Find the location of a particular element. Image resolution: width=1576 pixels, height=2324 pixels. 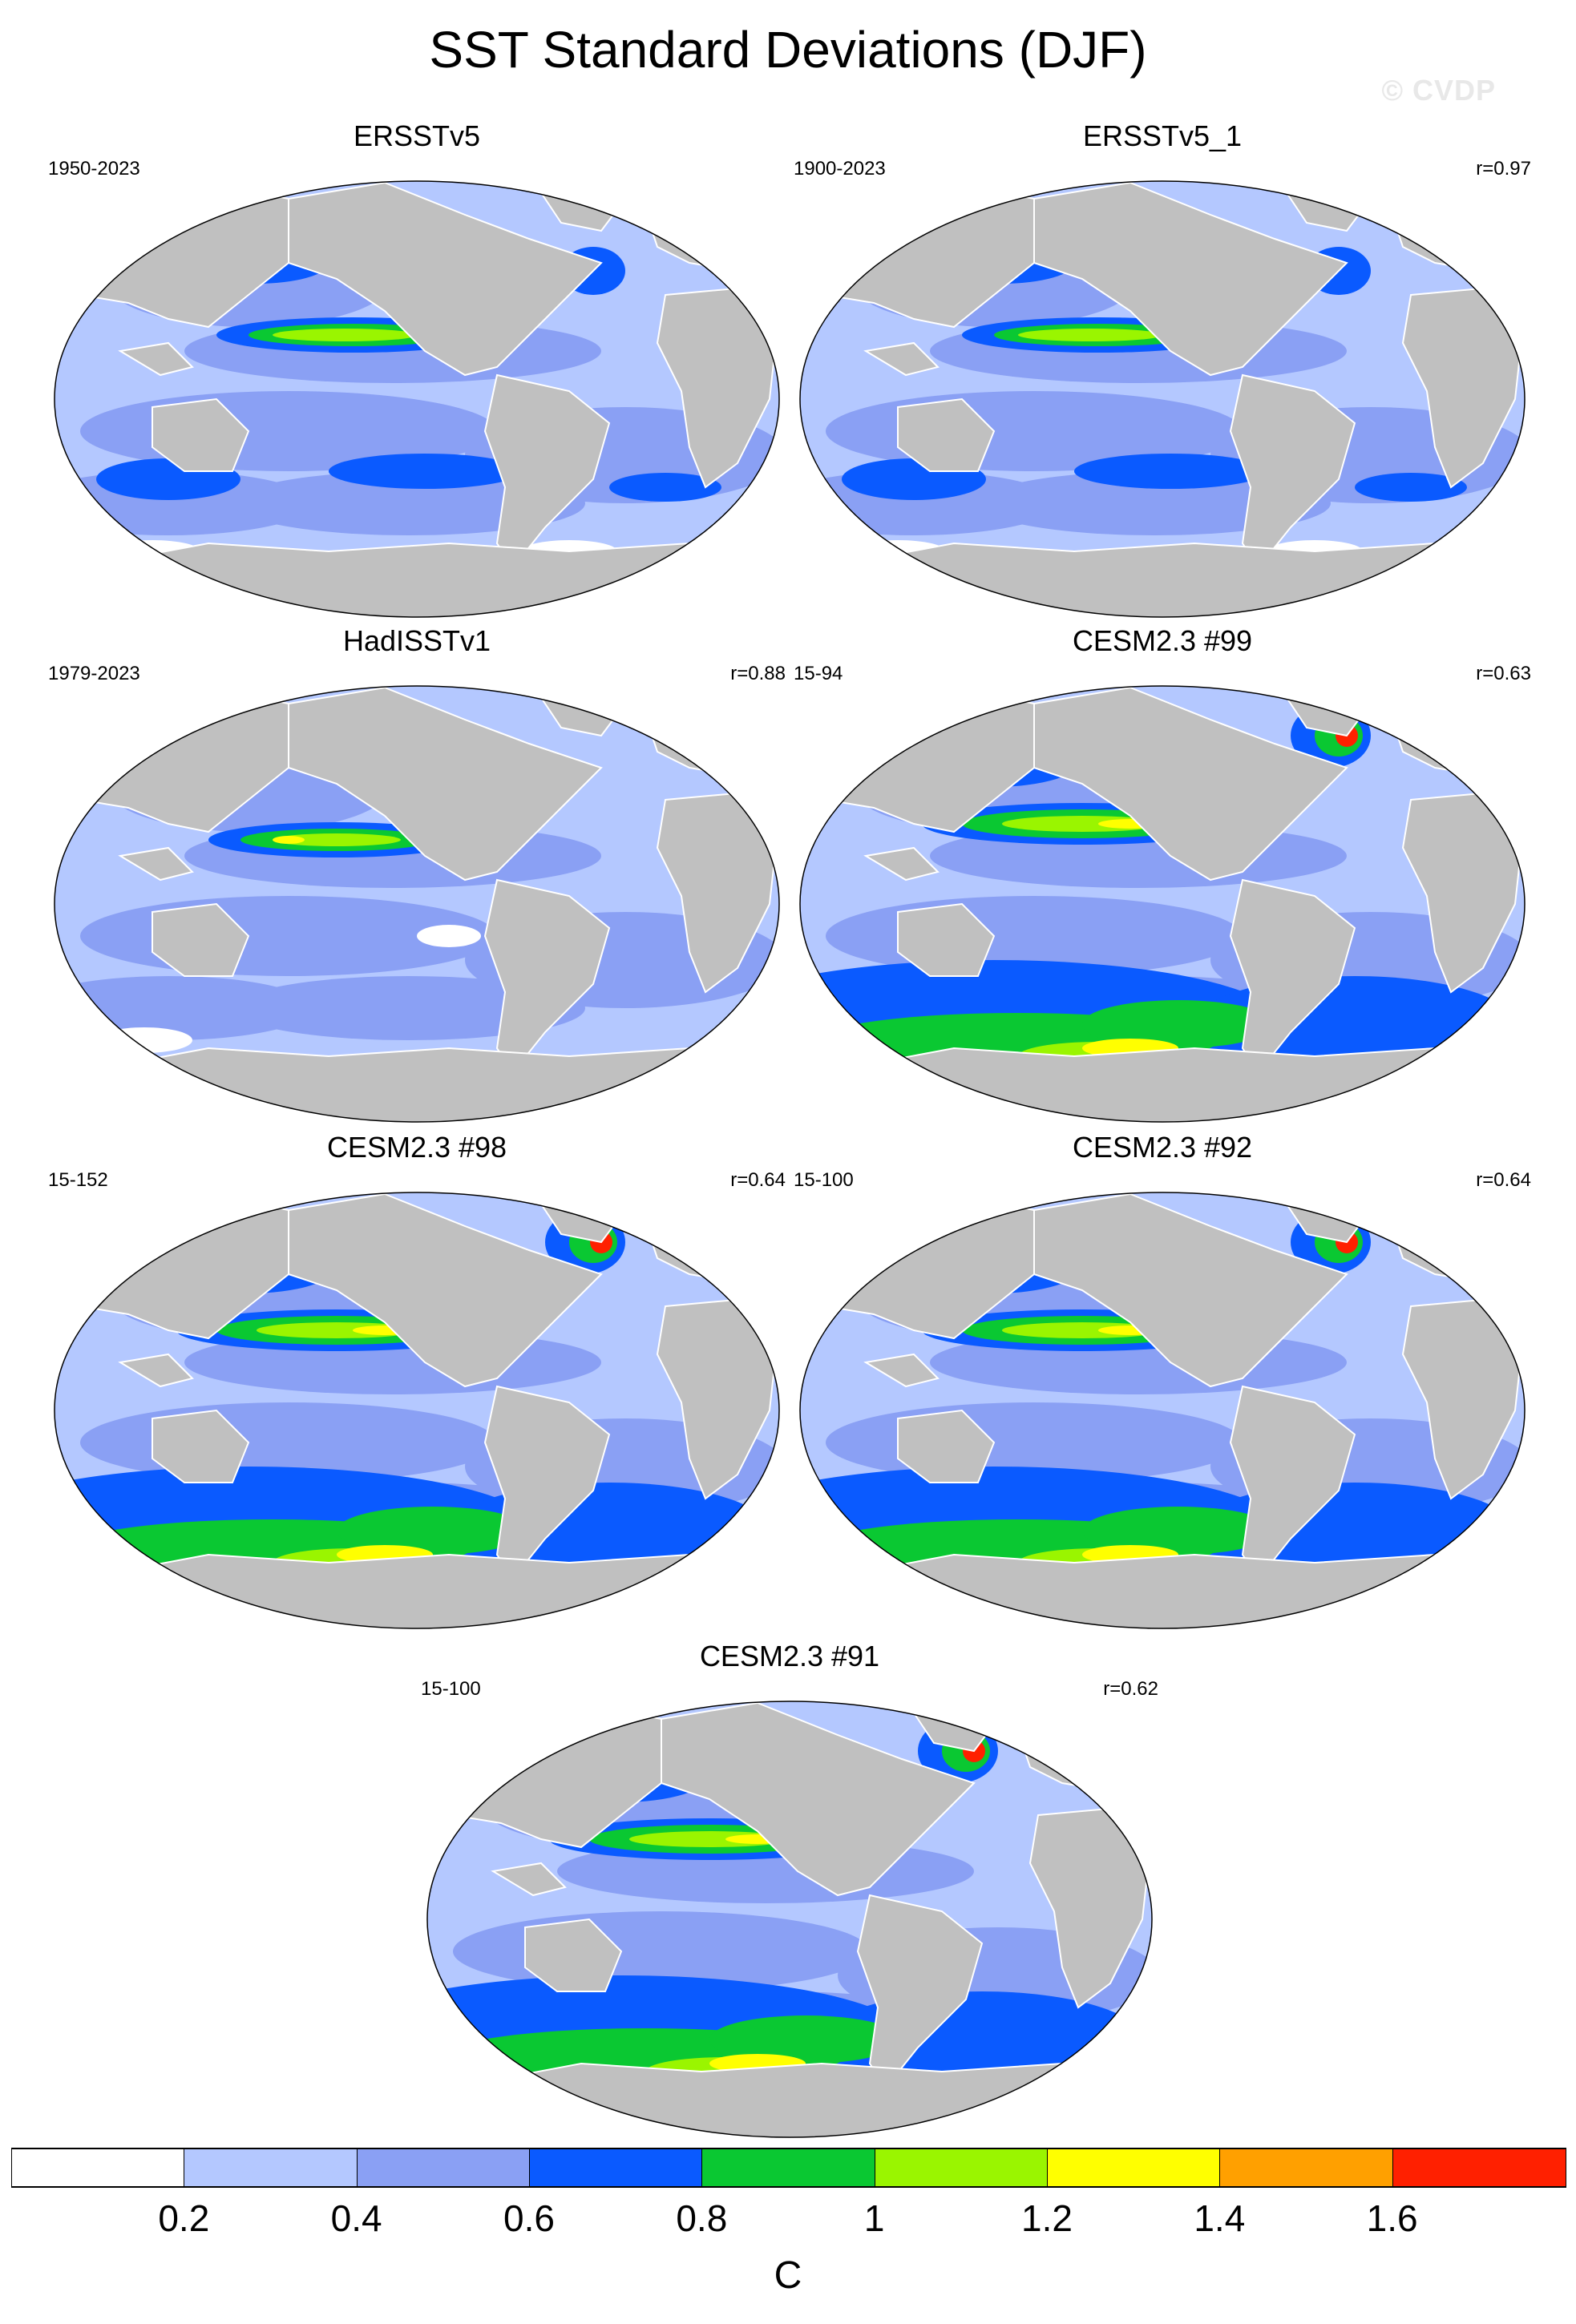

panel-period: 1900-2023 is located at coordinates (840, 169).